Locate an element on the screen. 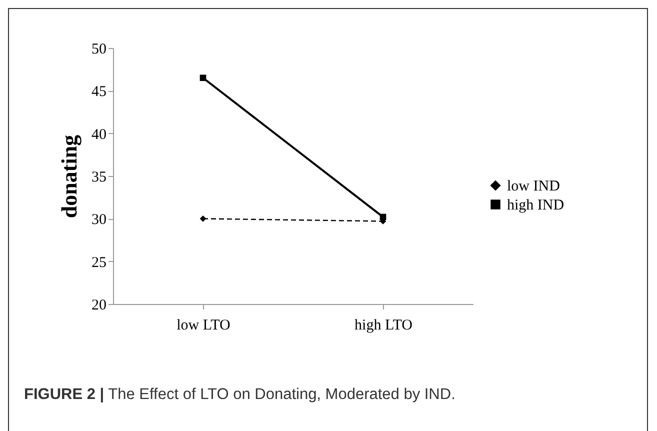 This screenshot has height=431, width=657. y-tick-label: 50 is located at coordinates (99, 50).